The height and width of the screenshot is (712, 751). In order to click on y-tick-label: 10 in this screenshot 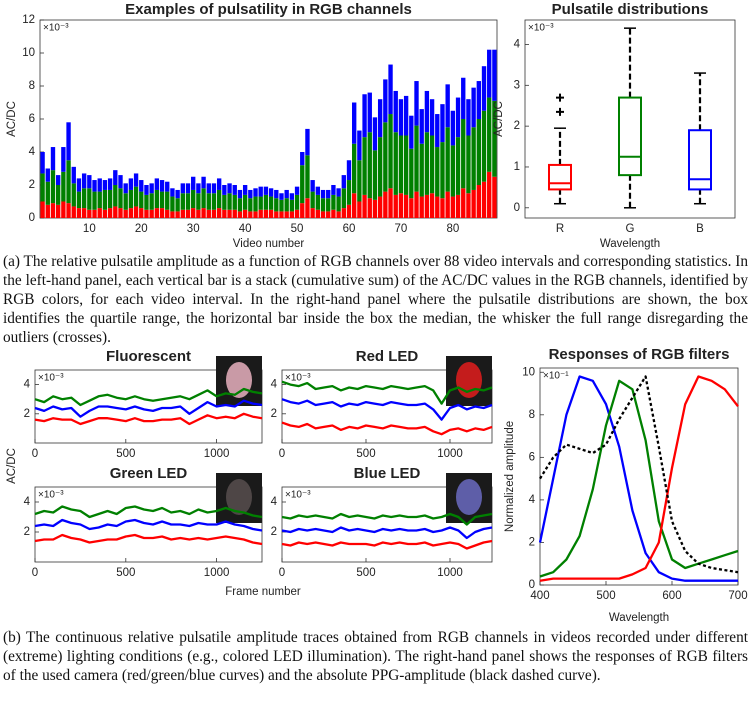, I will do `click(528, 372)`.